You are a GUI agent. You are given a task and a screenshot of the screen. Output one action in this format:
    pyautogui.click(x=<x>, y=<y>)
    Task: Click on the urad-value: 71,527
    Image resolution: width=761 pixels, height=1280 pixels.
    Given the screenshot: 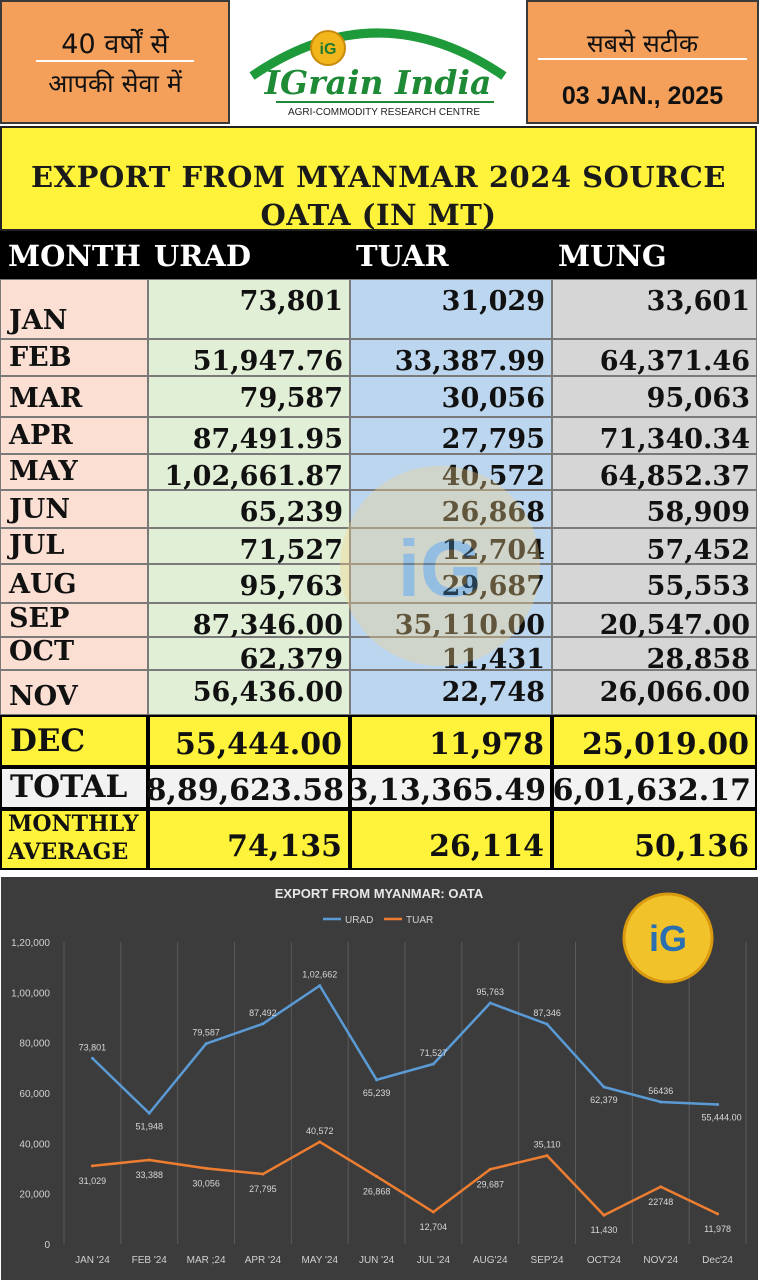 What is the action you would take?
    pyautogui.click(x=291, y=550)
    